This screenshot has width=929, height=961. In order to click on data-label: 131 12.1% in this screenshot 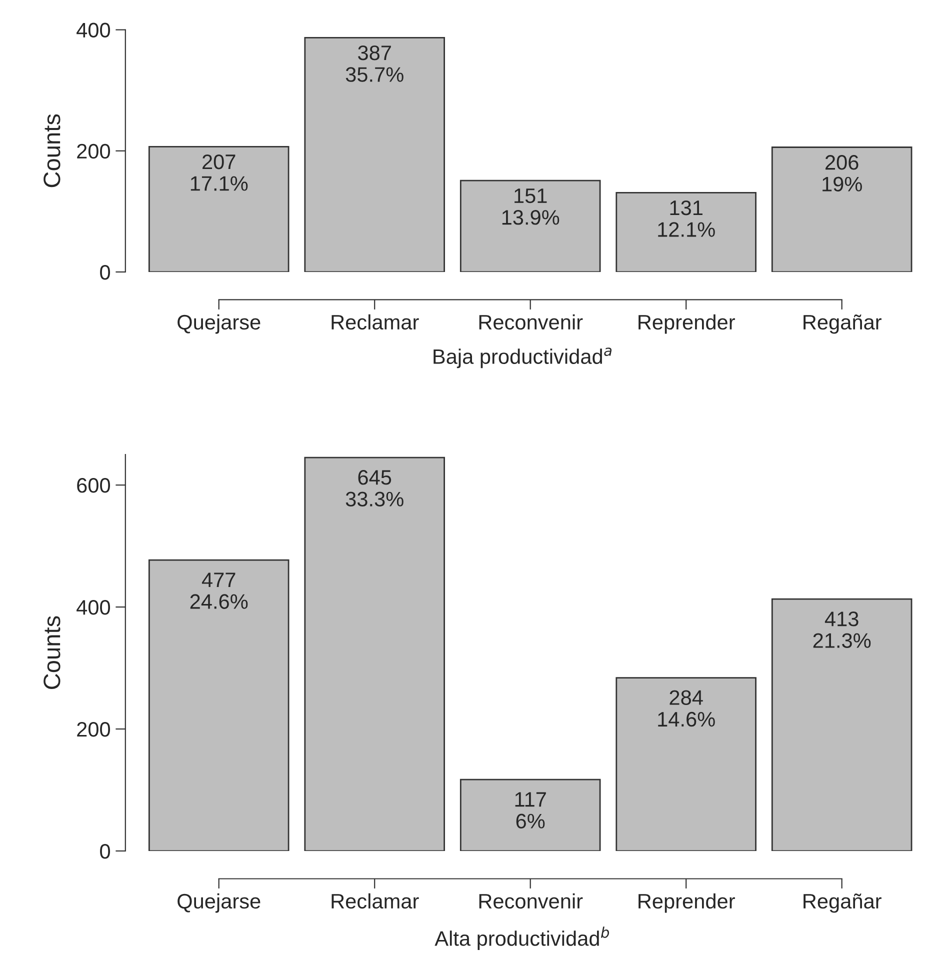, I will do `click(686, 218)`.